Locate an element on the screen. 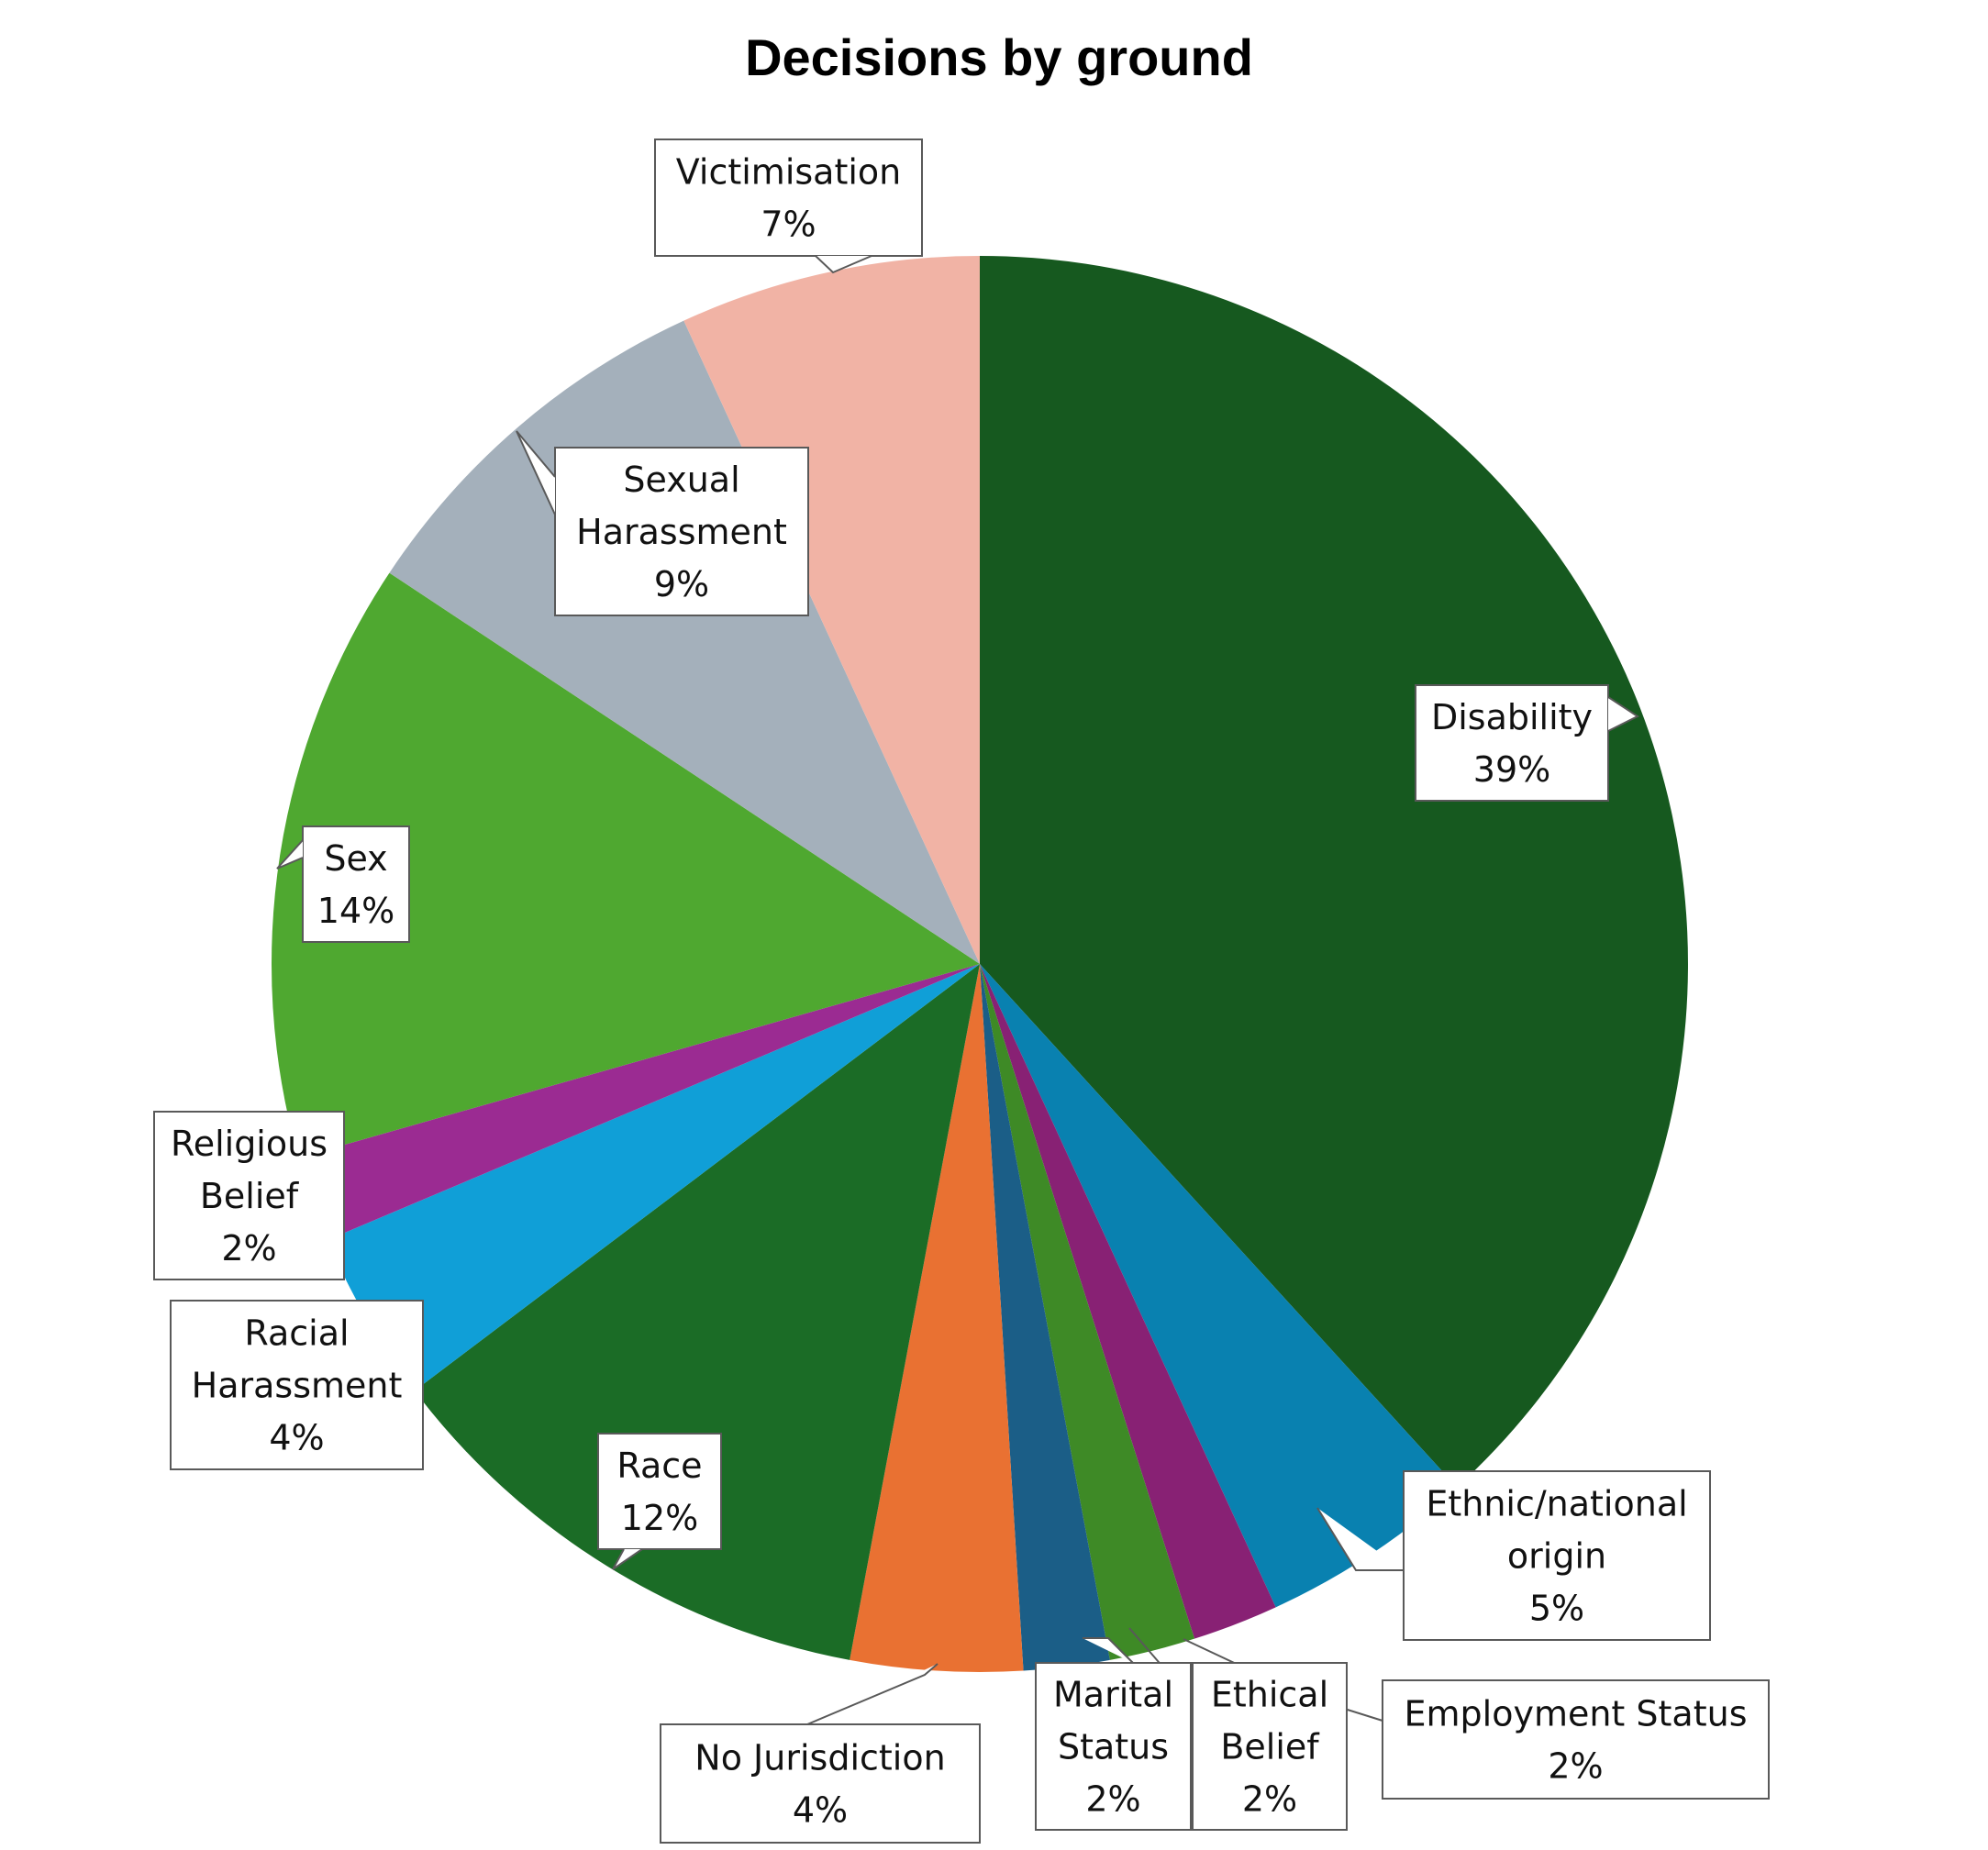  data-label-sex: Sex 14% is located at coordinates (343, 884).